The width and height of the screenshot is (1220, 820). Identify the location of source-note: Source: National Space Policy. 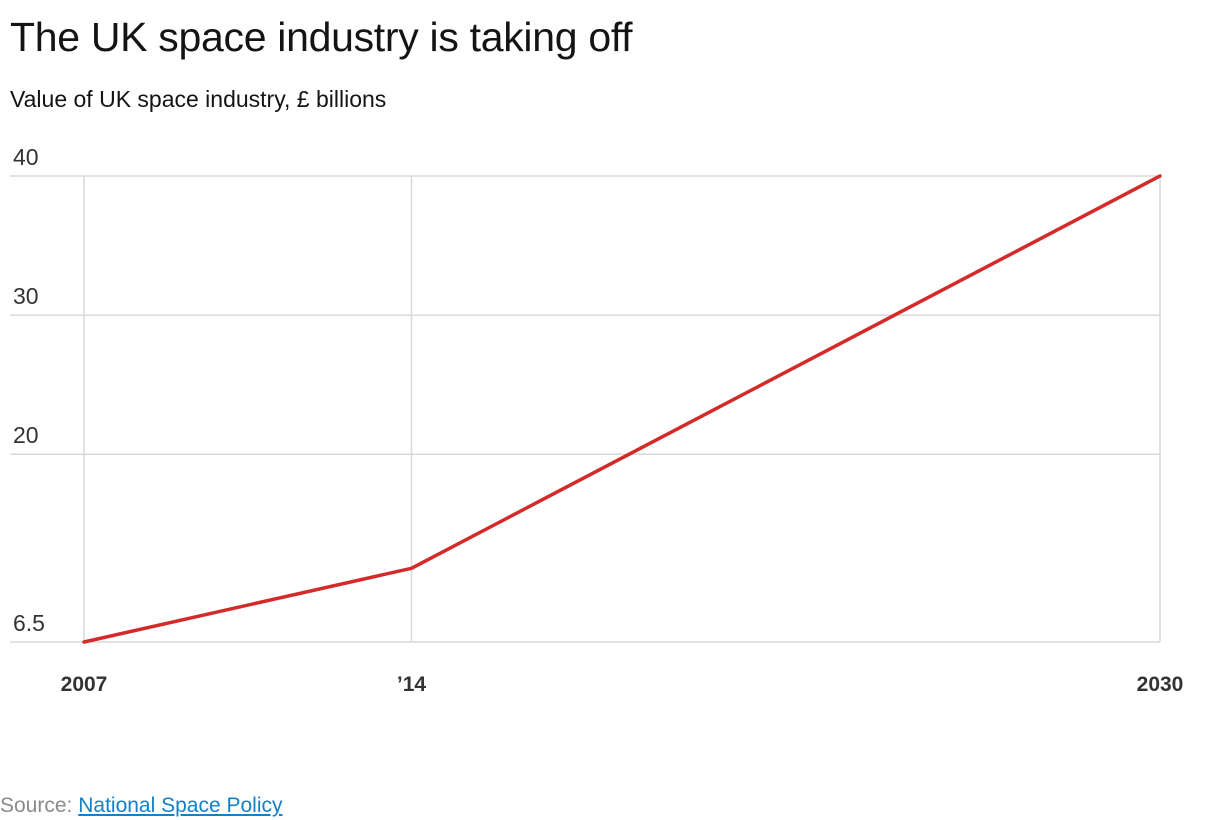
(141, 806).